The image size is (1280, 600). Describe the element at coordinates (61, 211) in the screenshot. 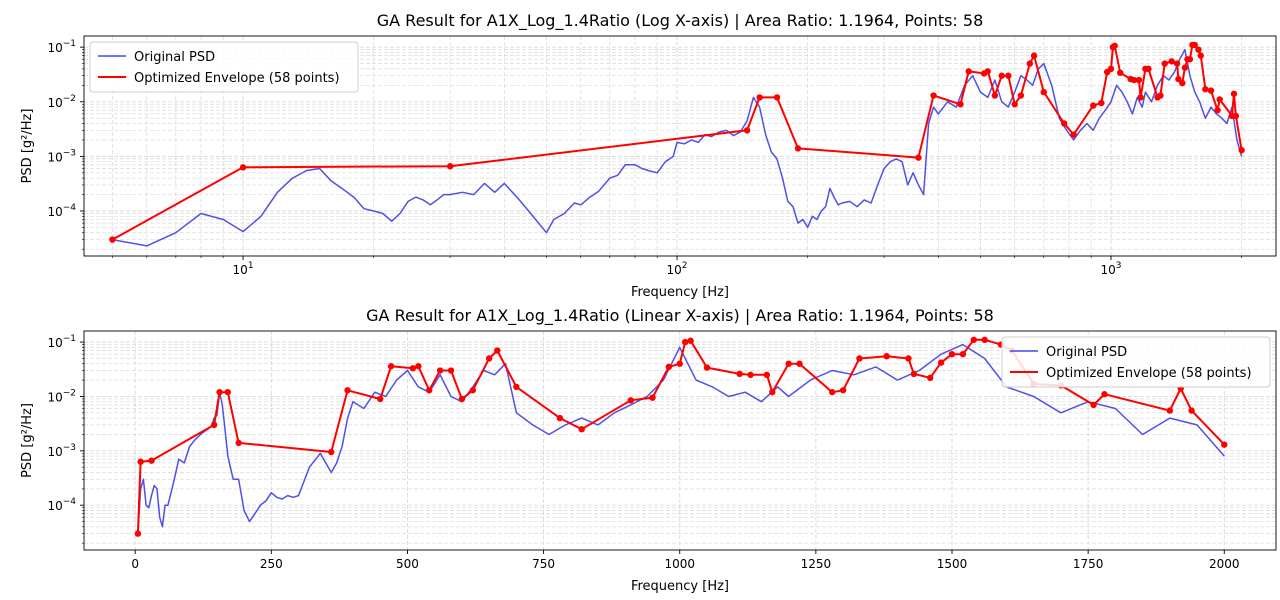

I see `y-tick-label: 10⁻⁴` at that location.